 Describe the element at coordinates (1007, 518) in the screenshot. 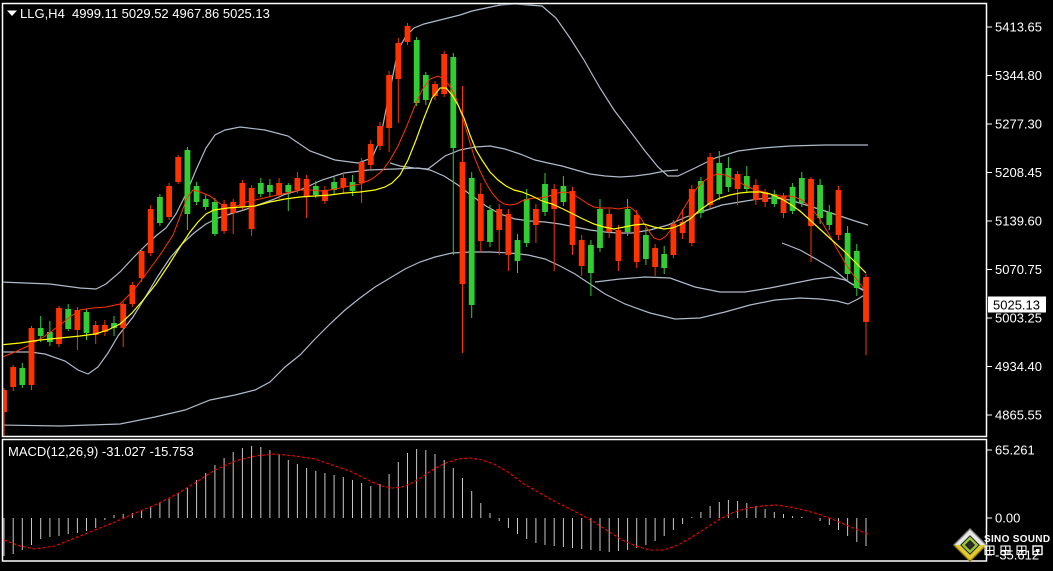

I see `svg-text: 0.00` at that location.